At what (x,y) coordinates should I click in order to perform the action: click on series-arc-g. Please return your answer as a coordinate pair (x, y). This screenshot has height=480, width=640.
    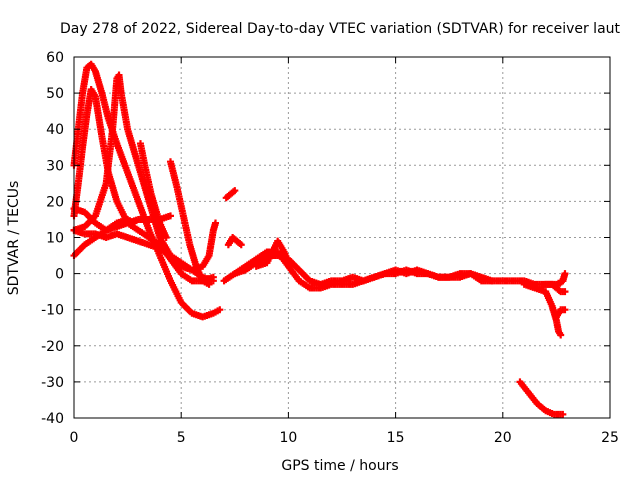
    Looking at the image, I should click on (153, 190).